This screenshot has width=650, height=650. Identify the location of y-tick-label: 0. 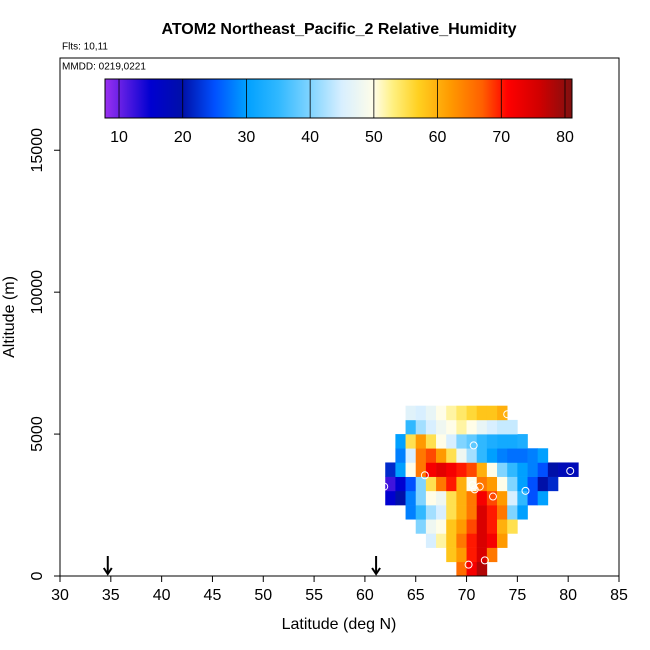
(37, 575).